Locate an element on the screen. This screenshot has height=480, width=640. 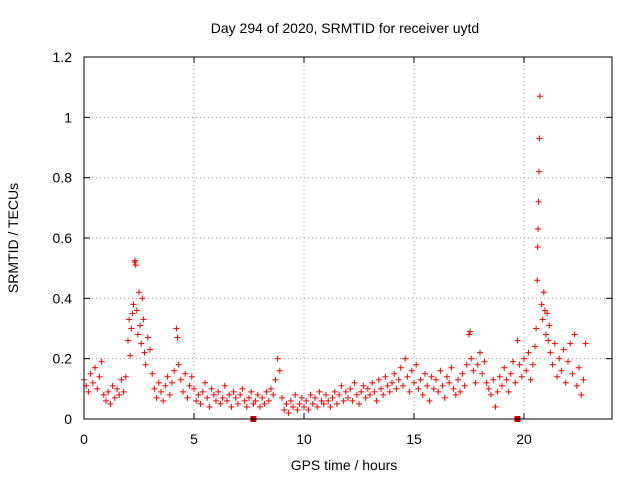
y-tick-label: 0.8 is located at coordinates (63, 178).